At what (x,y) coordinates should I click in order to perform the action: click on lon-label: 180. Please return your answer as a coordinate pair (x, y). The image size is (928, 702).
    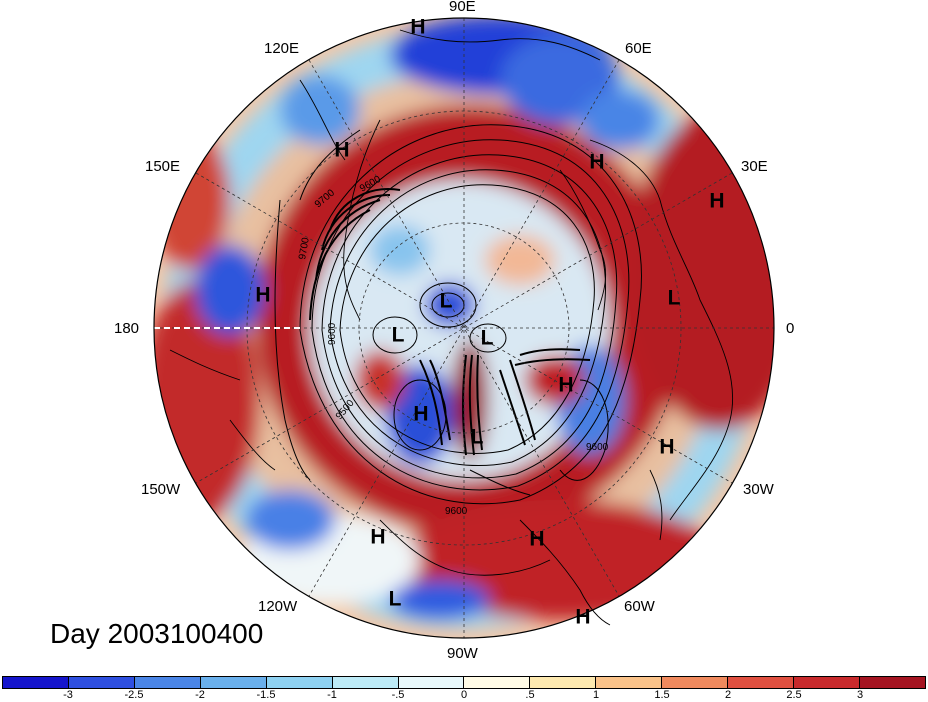
    Looking at the image, I should click on (127, 328).